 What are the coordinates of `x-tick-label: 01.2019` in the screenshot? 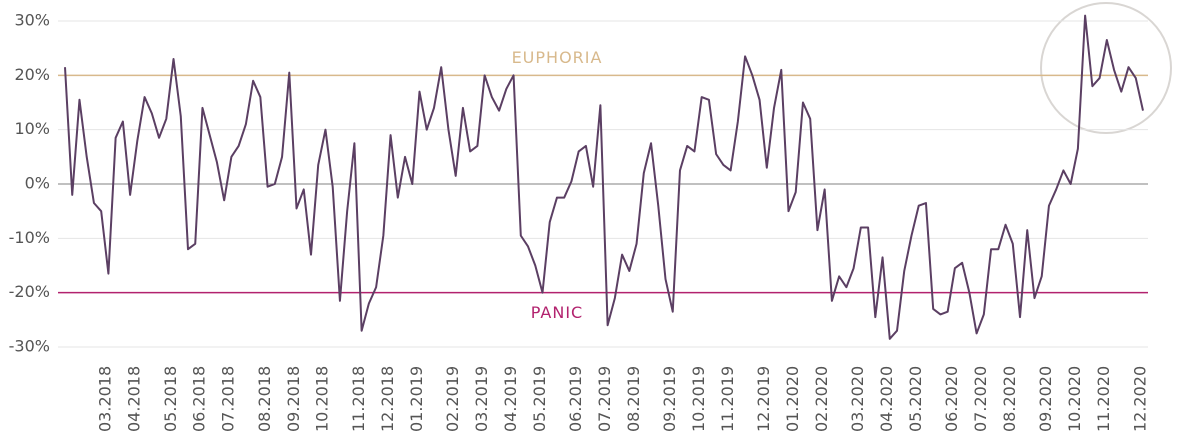 It's located at (416, 399).